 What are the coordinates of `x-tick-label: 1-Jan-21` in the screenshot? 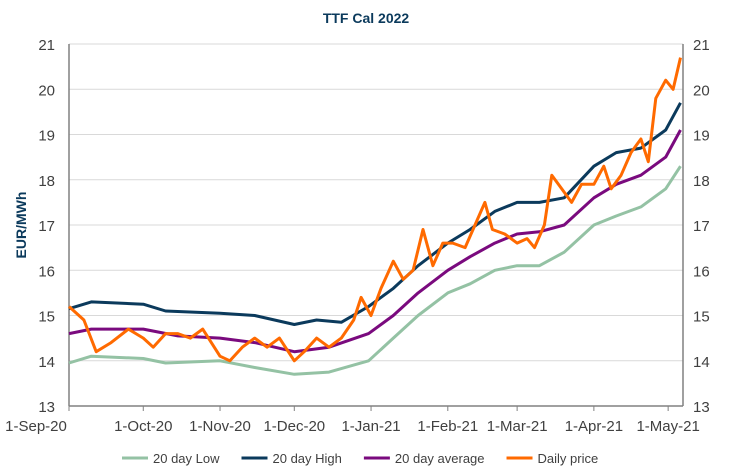 It's located at (370, 426).